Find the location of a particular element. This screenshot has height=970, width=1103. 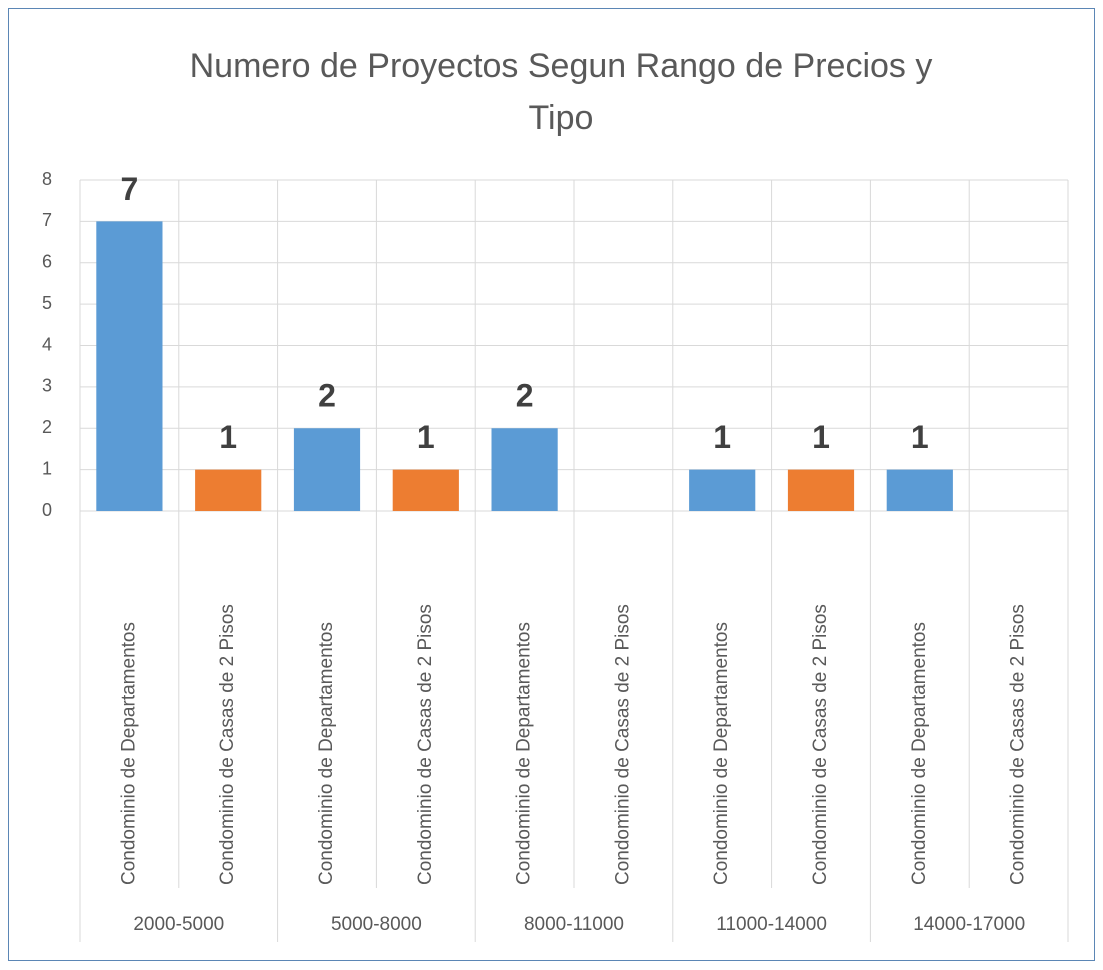

y-tick-label: 3 is located at coordinates (47, 386).